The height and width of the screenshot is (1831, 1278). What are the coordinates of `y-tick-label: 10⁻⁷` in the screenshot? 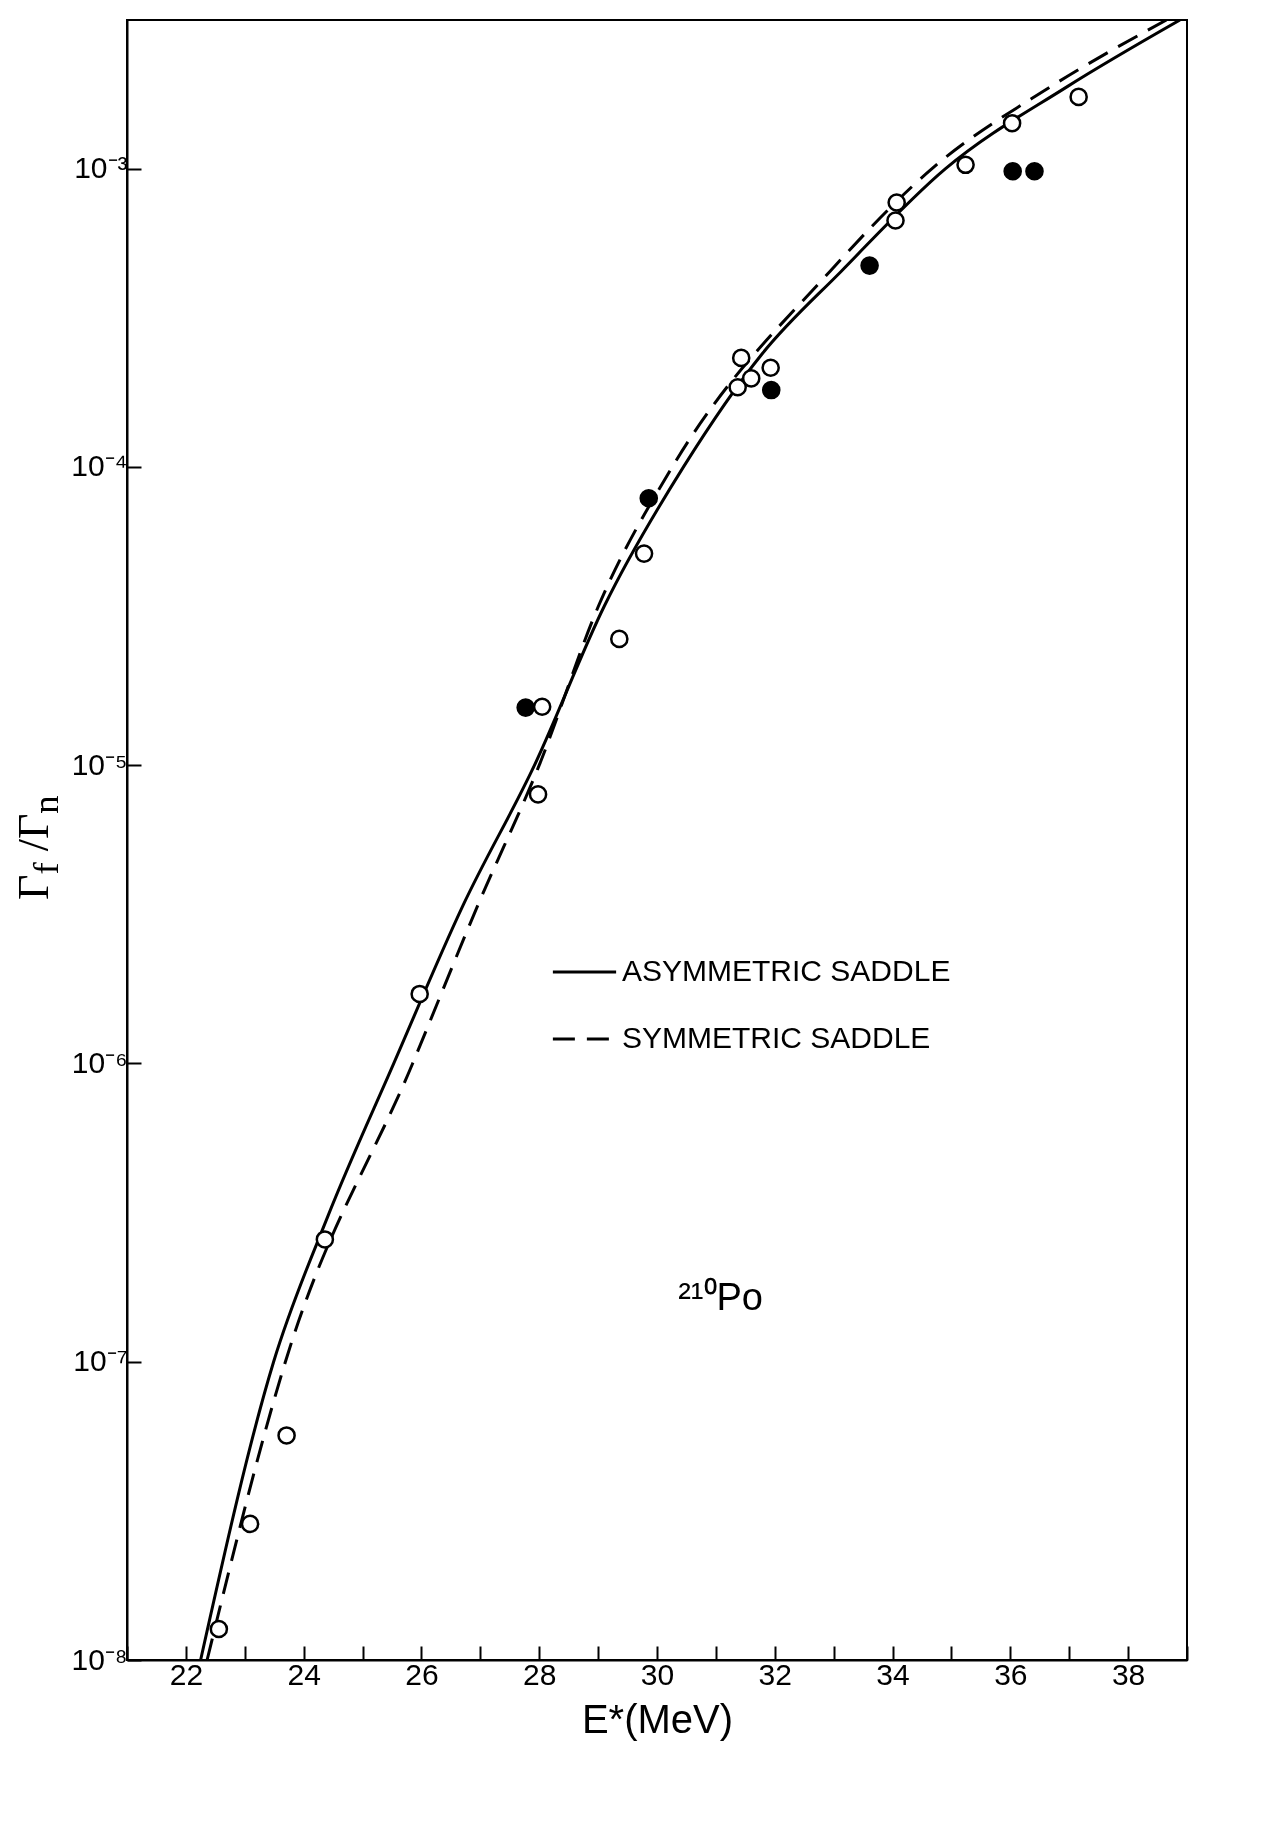 It's located at (100, 1361).